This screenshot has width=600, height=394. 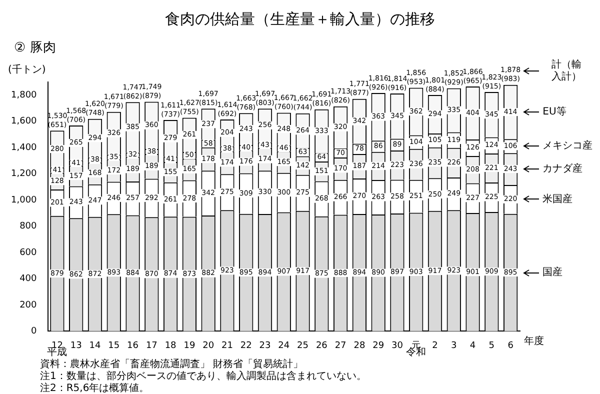 I want to click on text: 注2：R5,6年は概算値。, so click(x=95, y=388).